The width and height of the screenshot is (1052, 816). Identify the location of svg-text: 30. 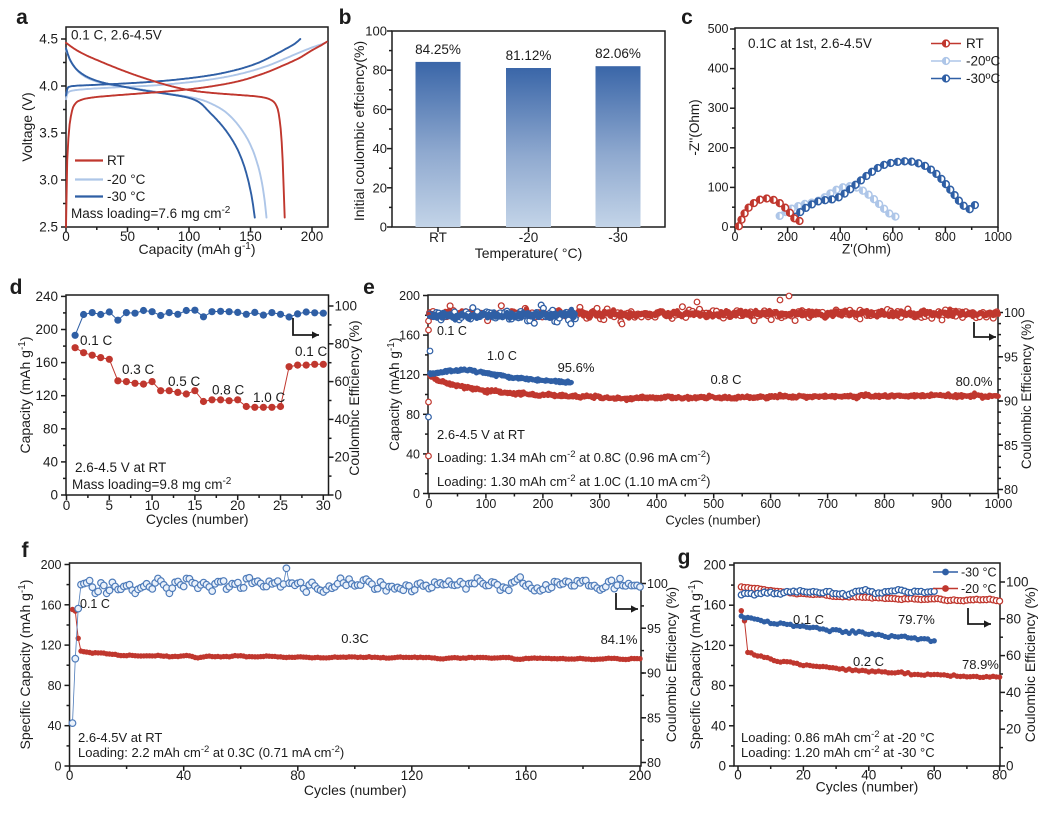
(323, 505).